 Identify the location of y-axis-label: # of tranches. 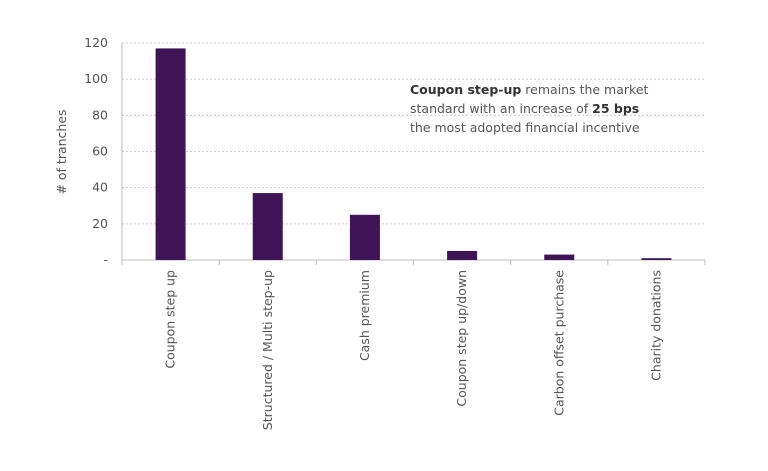
(61, 151).